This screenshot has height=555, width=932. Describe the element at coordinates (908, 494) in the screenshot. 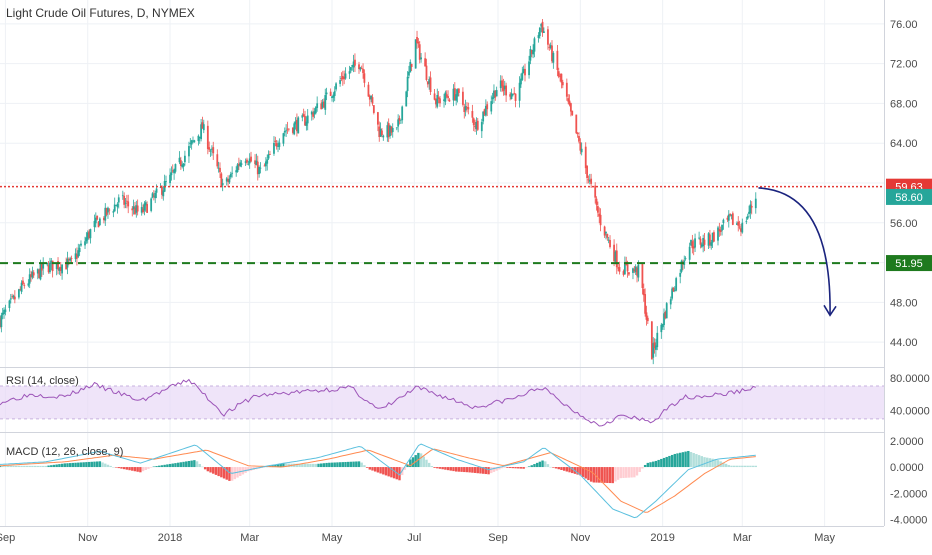

I see `macd-tick-label: -2.0000` at that location.